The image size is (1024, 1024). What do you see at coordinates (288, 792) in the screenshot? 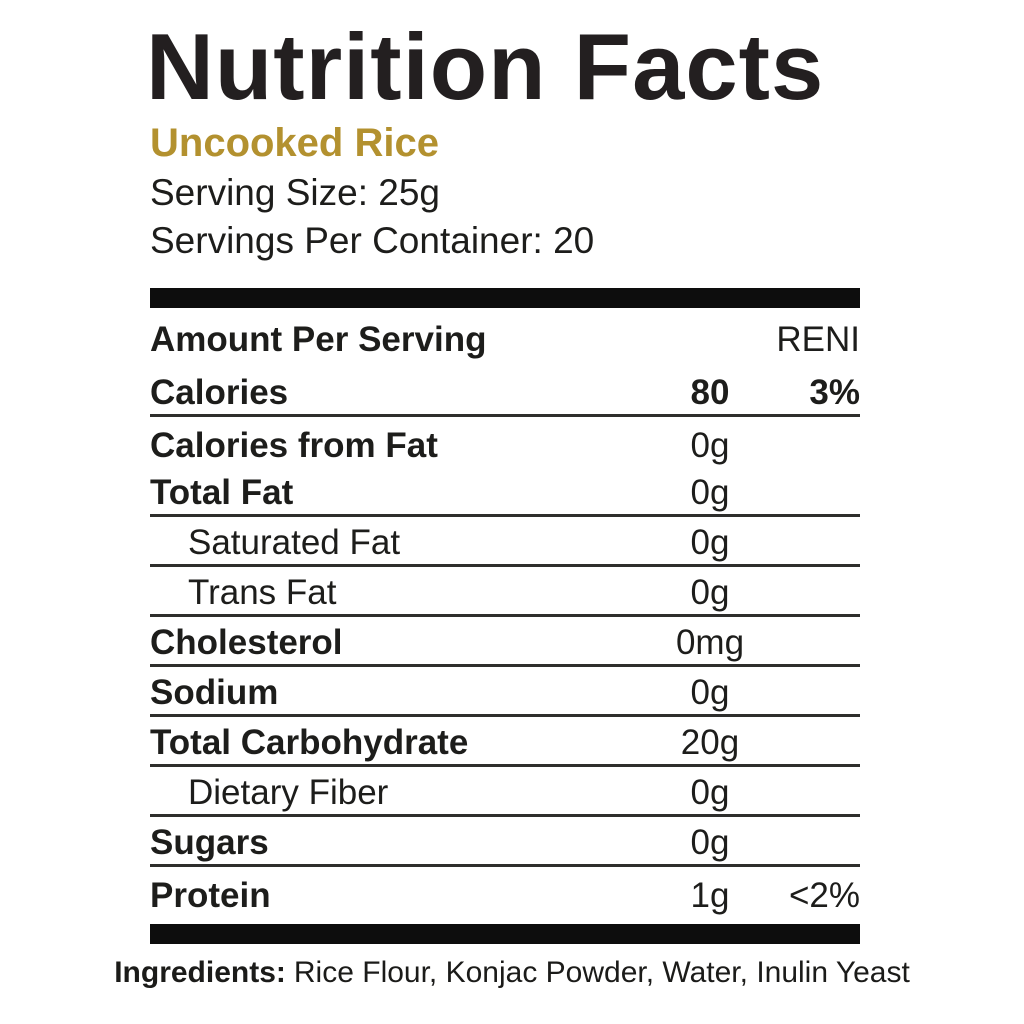
I see `row-label: Dietary Fiber` at bounding box center [288, 792].